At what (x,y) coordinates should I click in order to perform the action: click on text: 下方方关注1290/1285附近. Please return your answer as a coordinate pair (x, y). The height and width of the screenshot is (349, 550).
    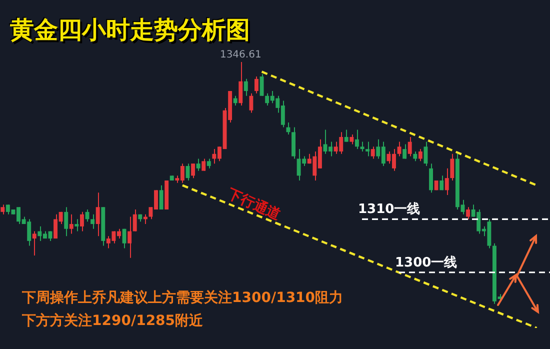
    Looking at the image, I should click on (113, 321).